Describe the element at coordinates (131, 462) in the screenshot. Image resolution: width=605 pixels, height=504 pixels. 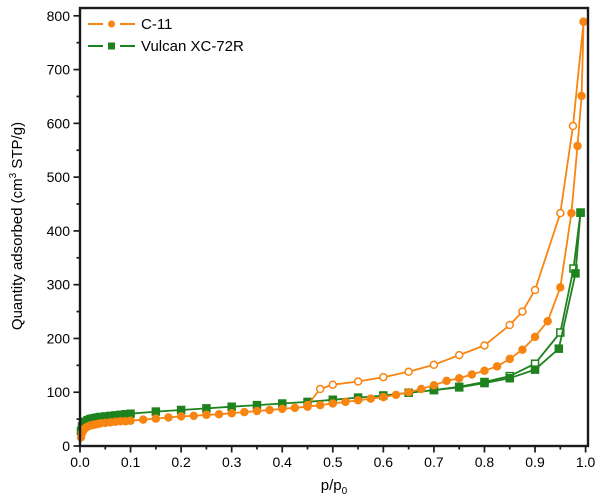
I see `x-tick-label: 0.1` at that location.